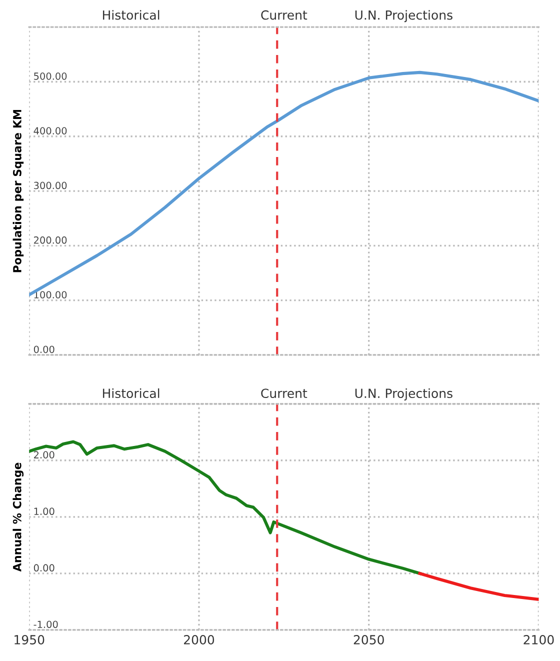 The image size is (560, 661). I want to click on y-tick-label: 2.00, so click(44, 455).